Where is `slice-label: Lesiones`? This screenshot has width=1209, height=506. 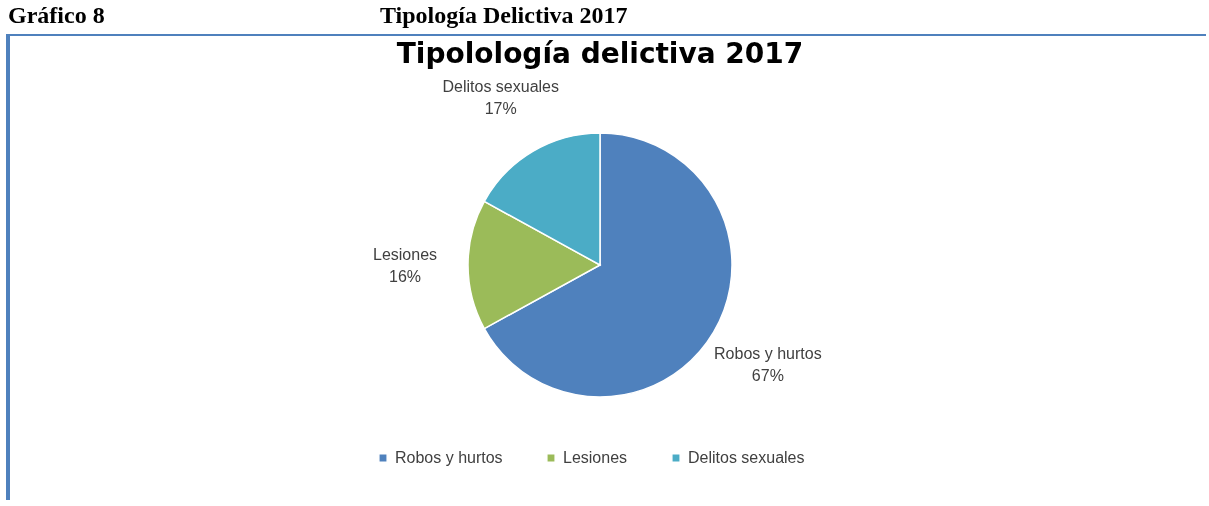
slice-label: Lesiones is located at coordinates (405, 254).